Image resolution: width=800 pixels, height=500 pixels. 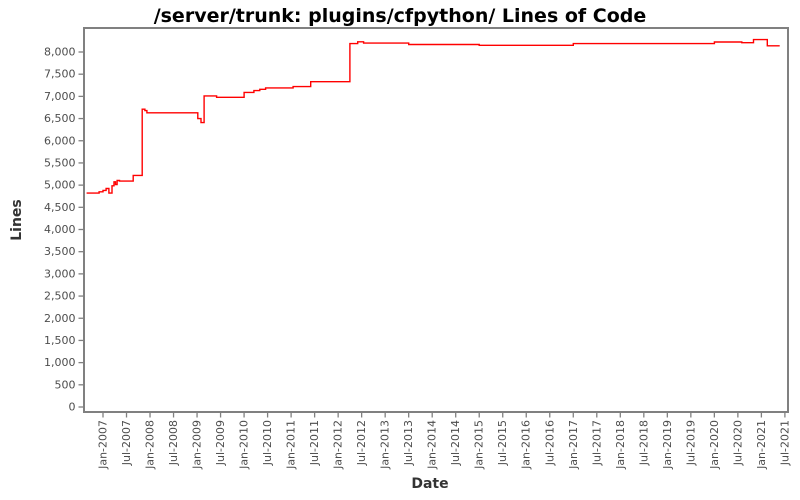 What do you see at coordinates (667, 445) in the screenshot?
I see `x-tick-label: Jan-2019` at bounding box center [667, 445].